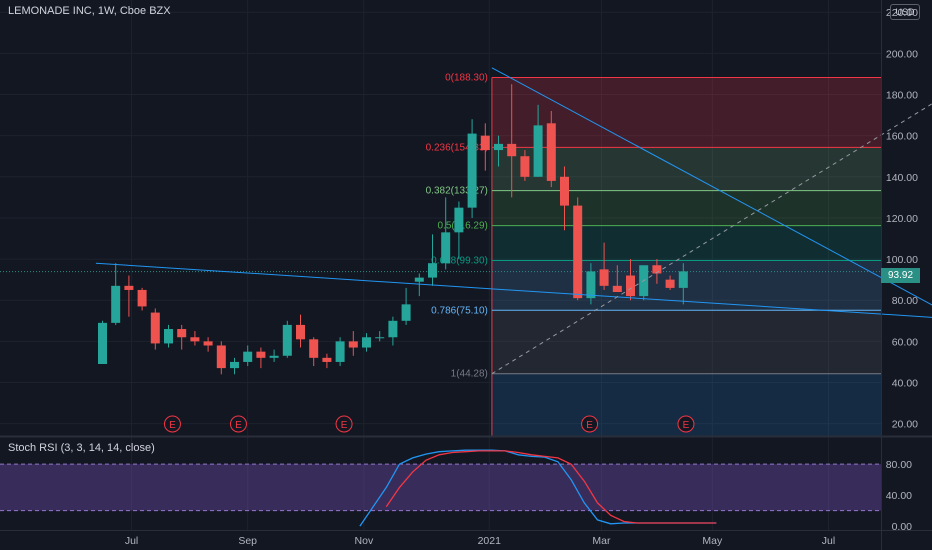  What do you see at coordinates (905, 425) in the screenshot?
I see `price-tick-label: 20.00` at bounding box center [905, 425].